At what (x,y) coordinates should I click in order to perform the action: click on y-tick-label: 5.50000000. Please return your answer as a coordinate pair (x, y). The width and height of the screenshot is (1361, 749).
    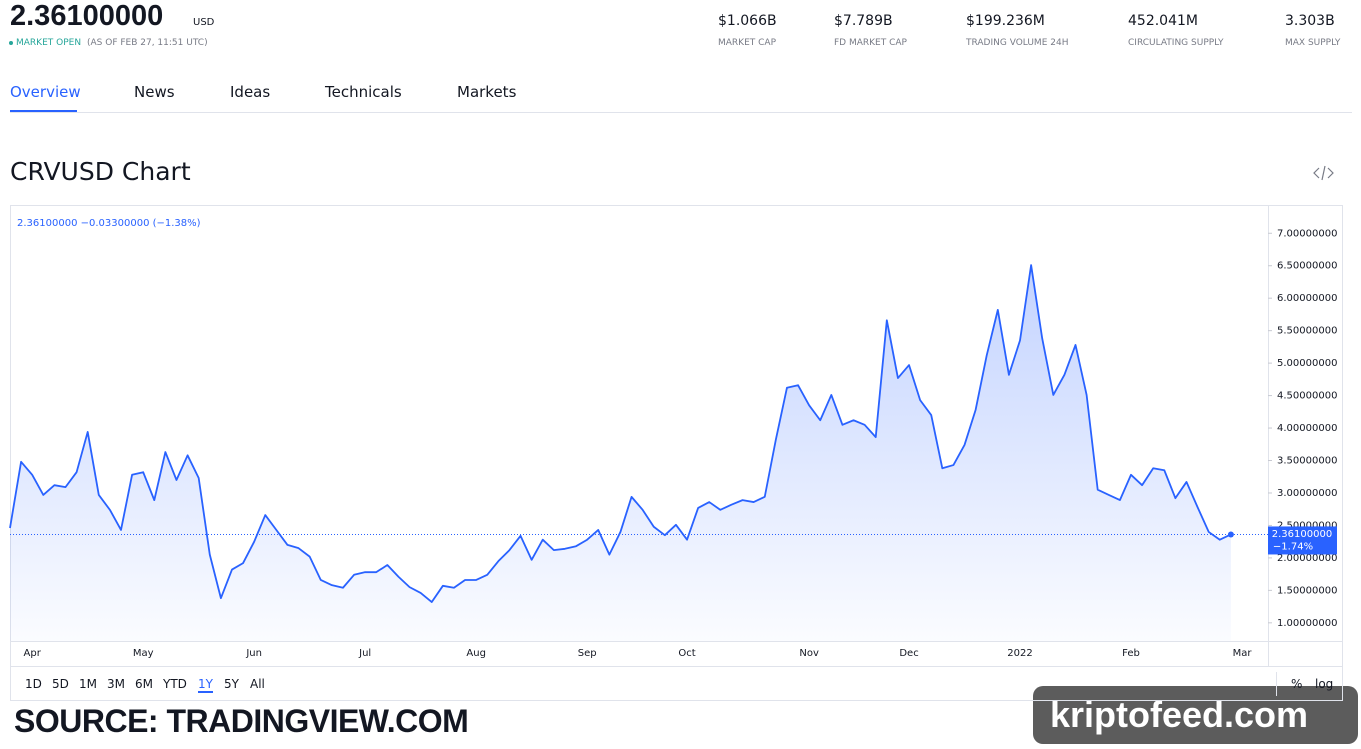
    Looking at the image, I should click on (1307, 331).